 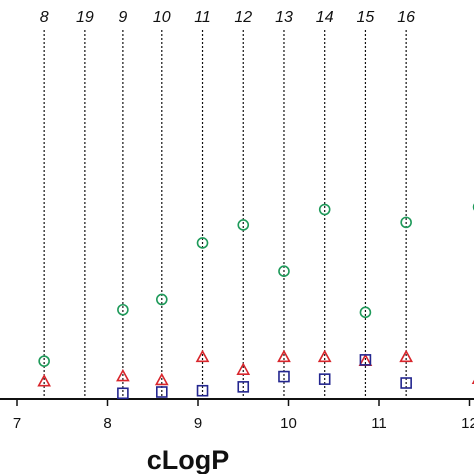 What do you see at coordinates (162, 17) in the screenshot?
I see `compound-label: 10` at bounding box center [162, 17].